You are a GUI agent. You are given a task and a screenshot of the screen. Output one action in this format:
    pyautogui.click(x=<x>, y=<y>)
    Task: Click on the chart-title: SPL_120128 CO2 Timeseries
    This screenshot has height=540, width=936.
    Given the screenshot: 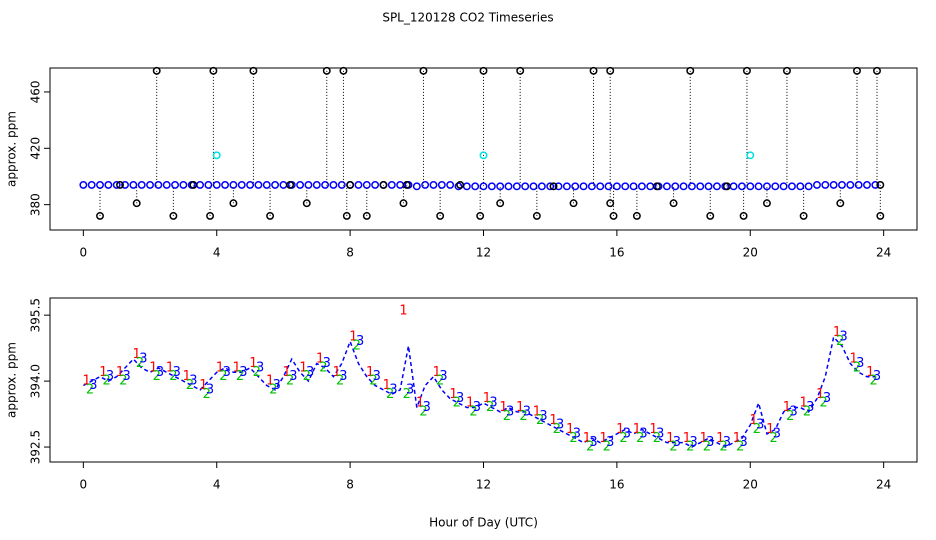 What is the action you would take?
    pyautogui.click(x=467, y=18)
    